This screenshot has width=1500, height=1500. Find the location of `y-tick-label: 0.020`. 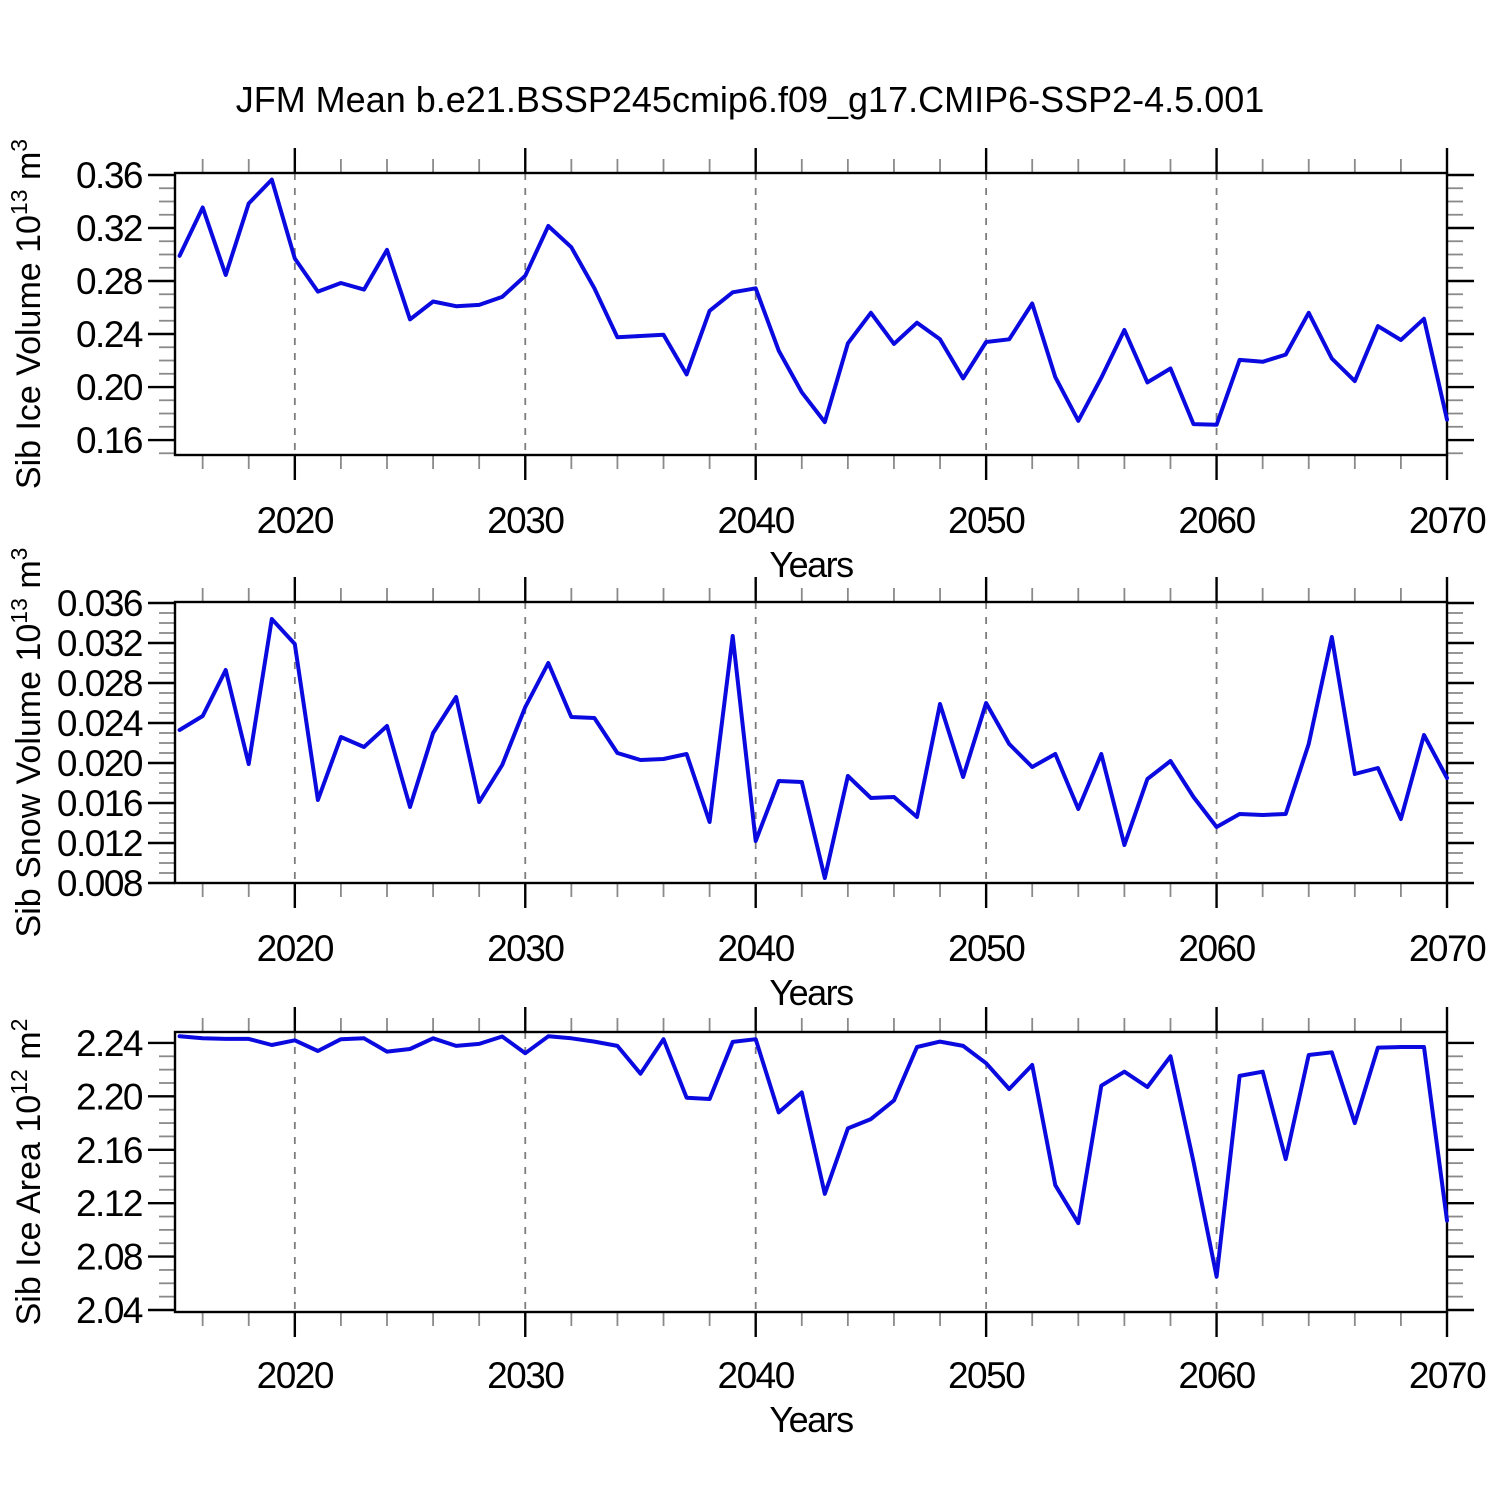

y-tick-label: 0.020 is located at coordinates (100, 763).